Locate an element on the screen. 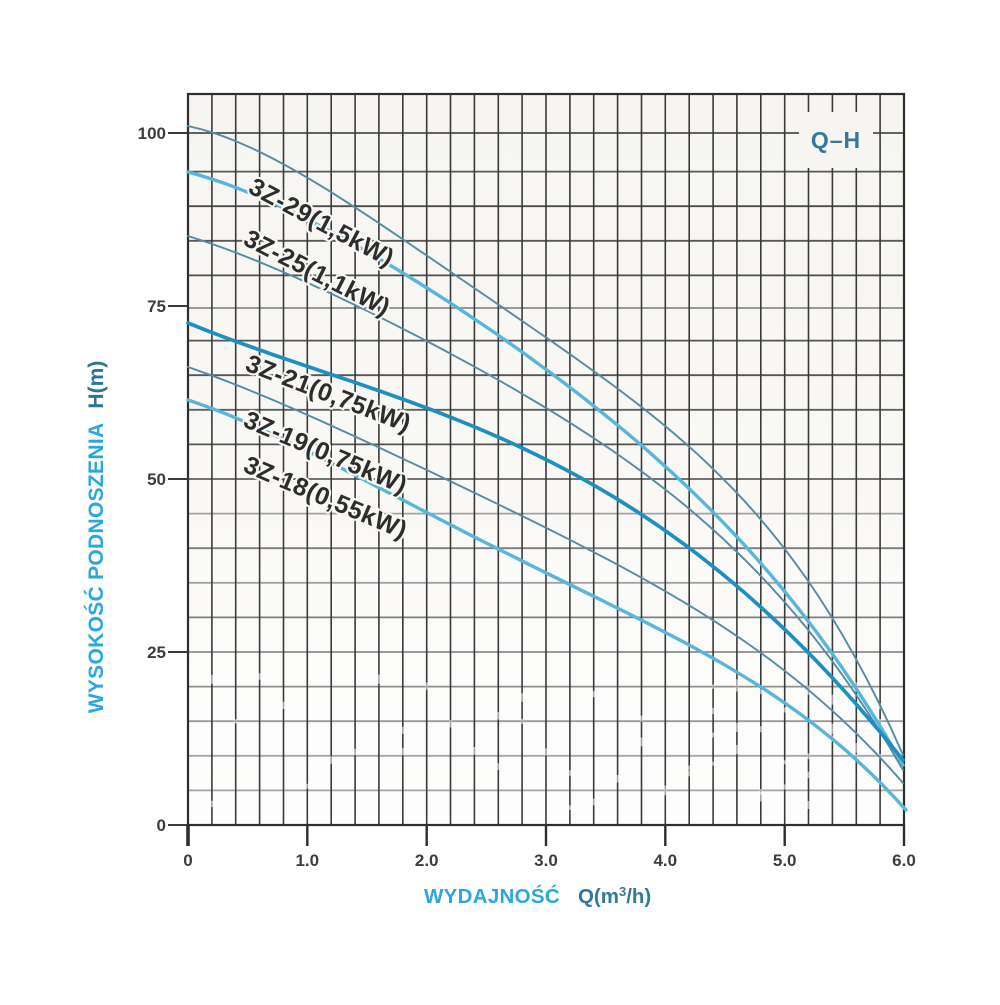 This screenshot has height=1005, width=1000. svg-text: 100 is located at coordinates (152, 133).